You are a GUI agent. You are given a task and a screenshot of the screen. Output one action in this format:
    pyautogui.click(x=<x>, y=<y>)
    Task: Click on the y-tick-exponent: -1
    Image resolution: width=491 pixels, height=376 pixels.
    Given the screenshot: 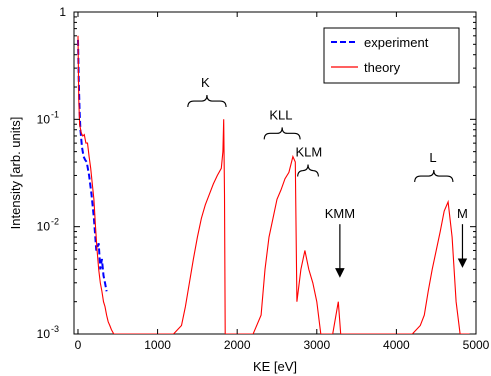 What is the action you would take?
    pyautogui.click(x=55, y=114)
    